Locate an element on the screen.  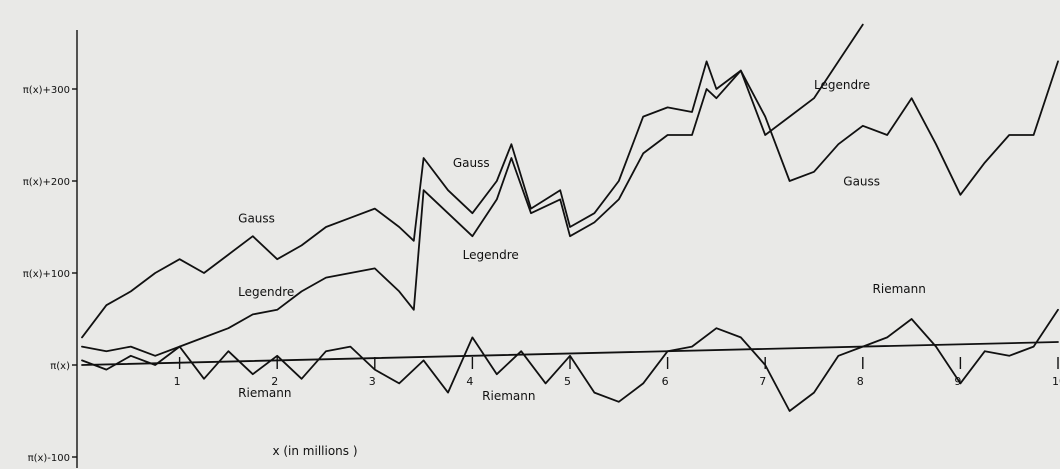
baseline-line is located at coordinates (570, 353).